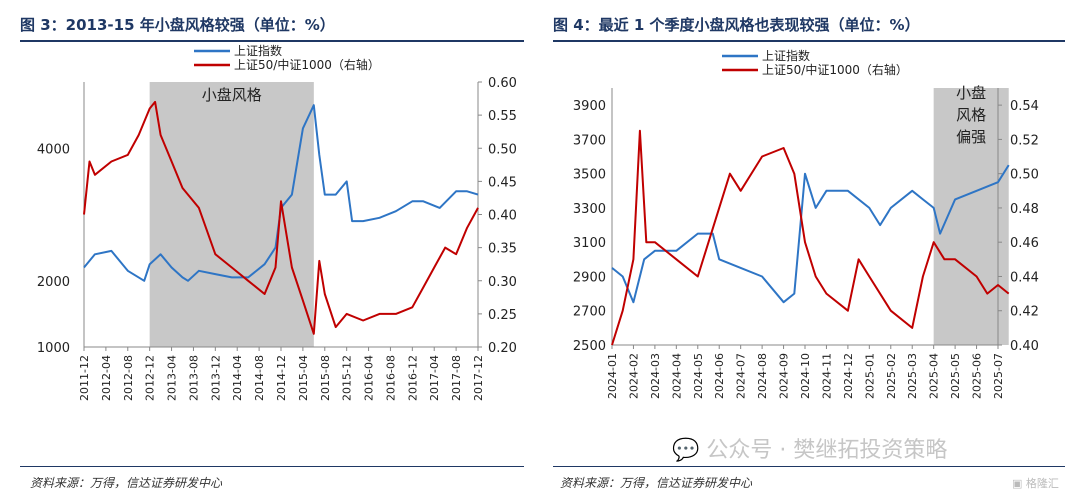  Describe the element at coordinates (193, 378) in the screenshot. I see `chart-3-x-tick: 2013-08` at that location.